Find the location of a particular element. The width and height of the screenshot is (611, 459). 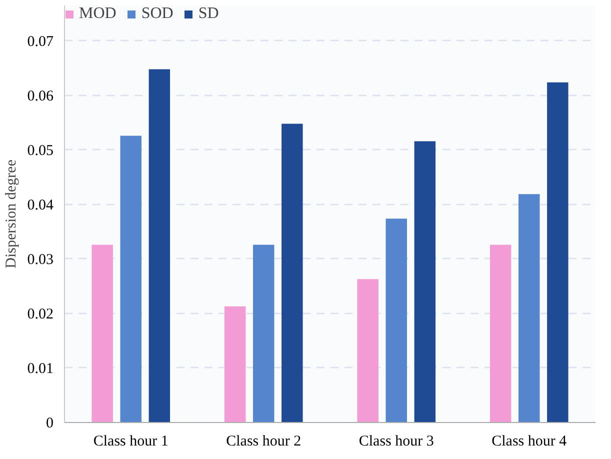

y-tick-label: 0.05 is located at coordinates (40, 150).